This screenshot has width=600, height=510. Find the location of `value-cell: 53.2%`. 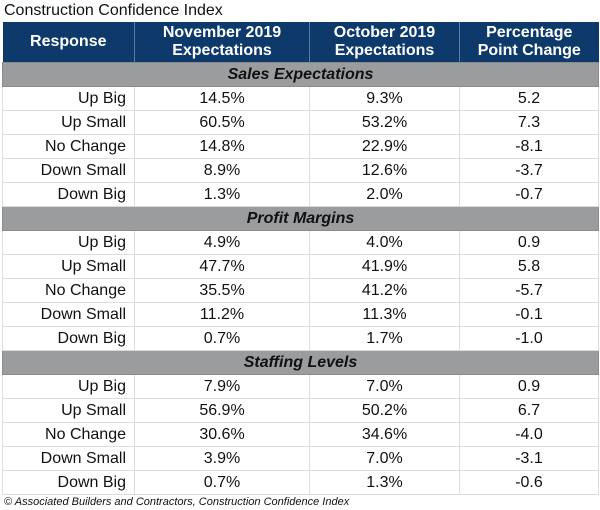

value-cell: 53.2% is located at coordinates (384, 122).